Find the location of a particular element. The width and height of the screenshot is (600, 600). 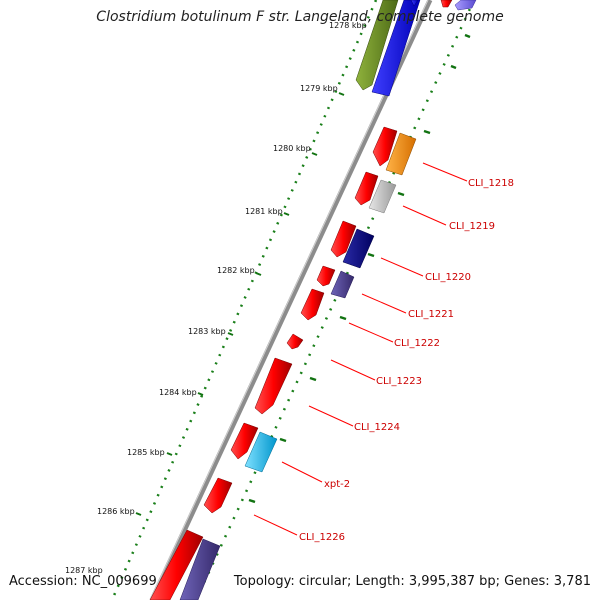

gene-arrow-silver is located at coordinates (382, 196).